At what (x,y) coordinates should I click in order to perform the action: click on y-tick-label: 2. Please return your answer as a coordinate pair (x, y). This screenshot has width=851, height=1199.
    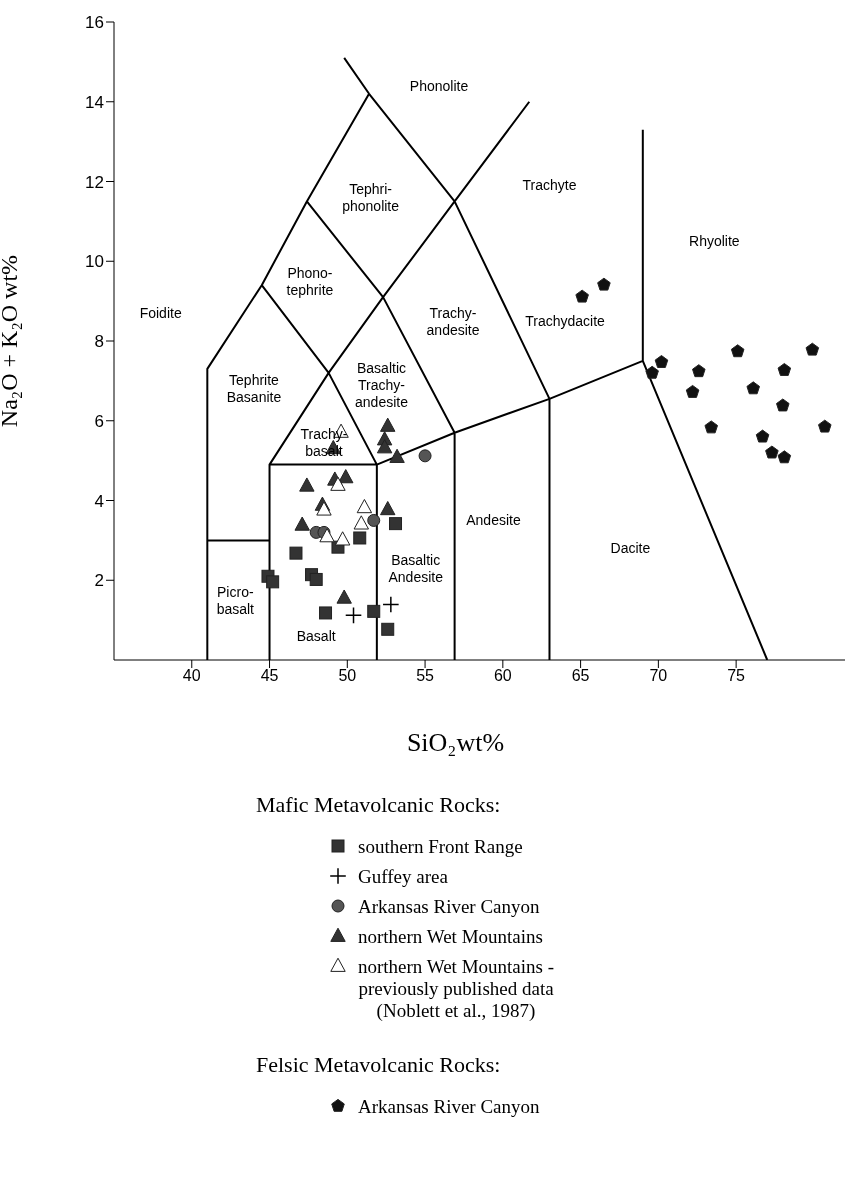
    Looking at the image, I should click on (99, 581).